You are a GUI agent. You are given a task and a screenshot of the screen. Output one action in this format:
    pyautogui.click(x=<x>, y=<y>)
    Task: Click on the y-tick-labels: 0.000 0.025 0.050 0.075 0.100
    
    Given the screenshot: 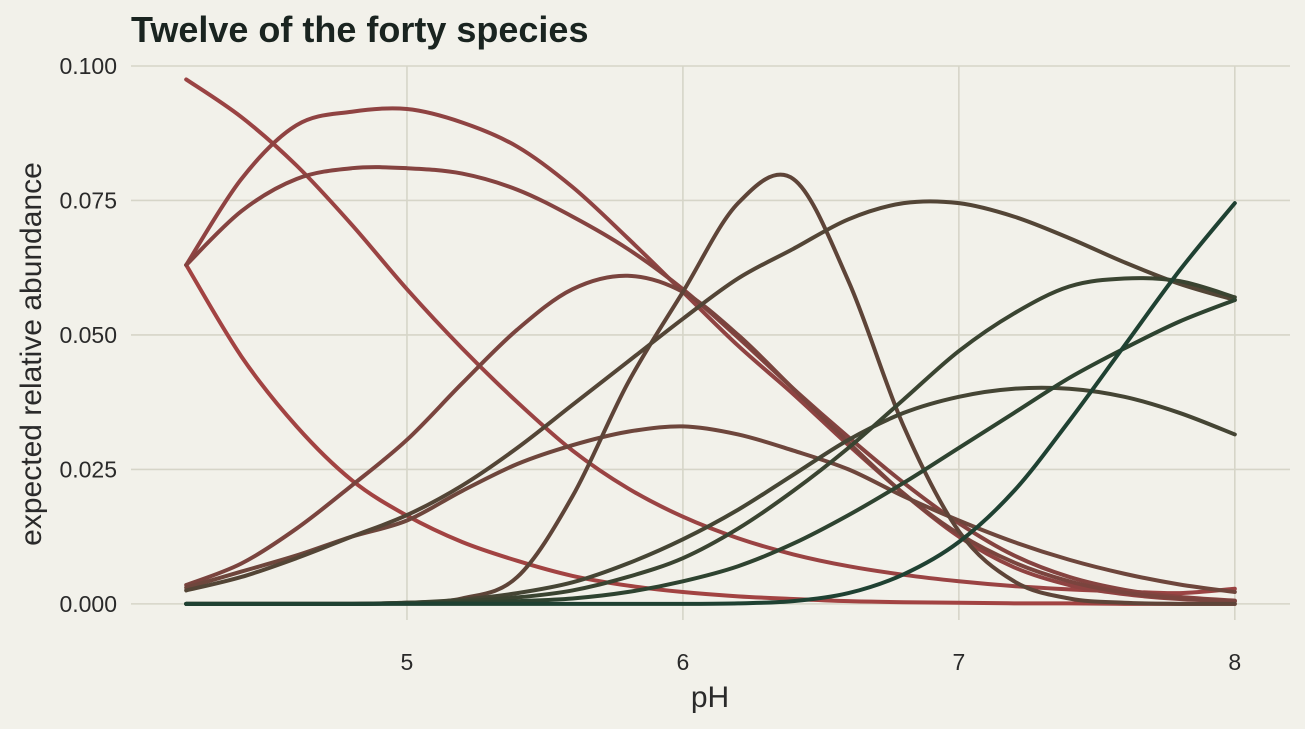 What is the action you would take?
    pyautogui.click(x=88, y=335)
    